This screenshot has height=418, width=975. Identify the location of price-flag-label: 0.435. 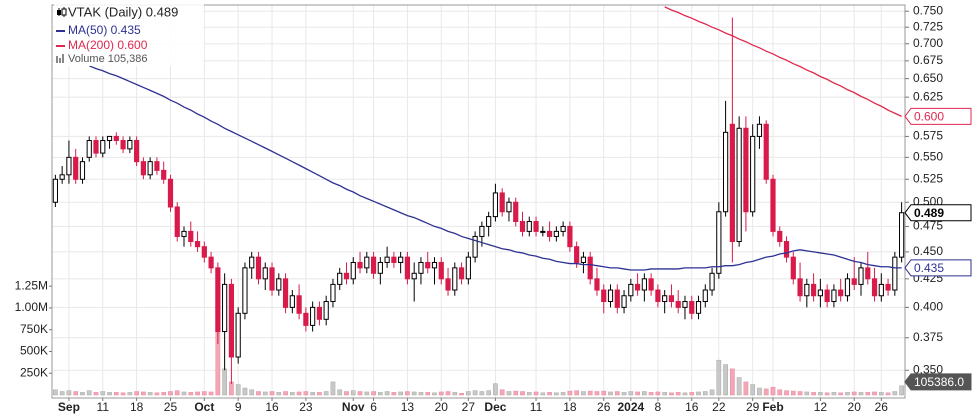
(929, 268).